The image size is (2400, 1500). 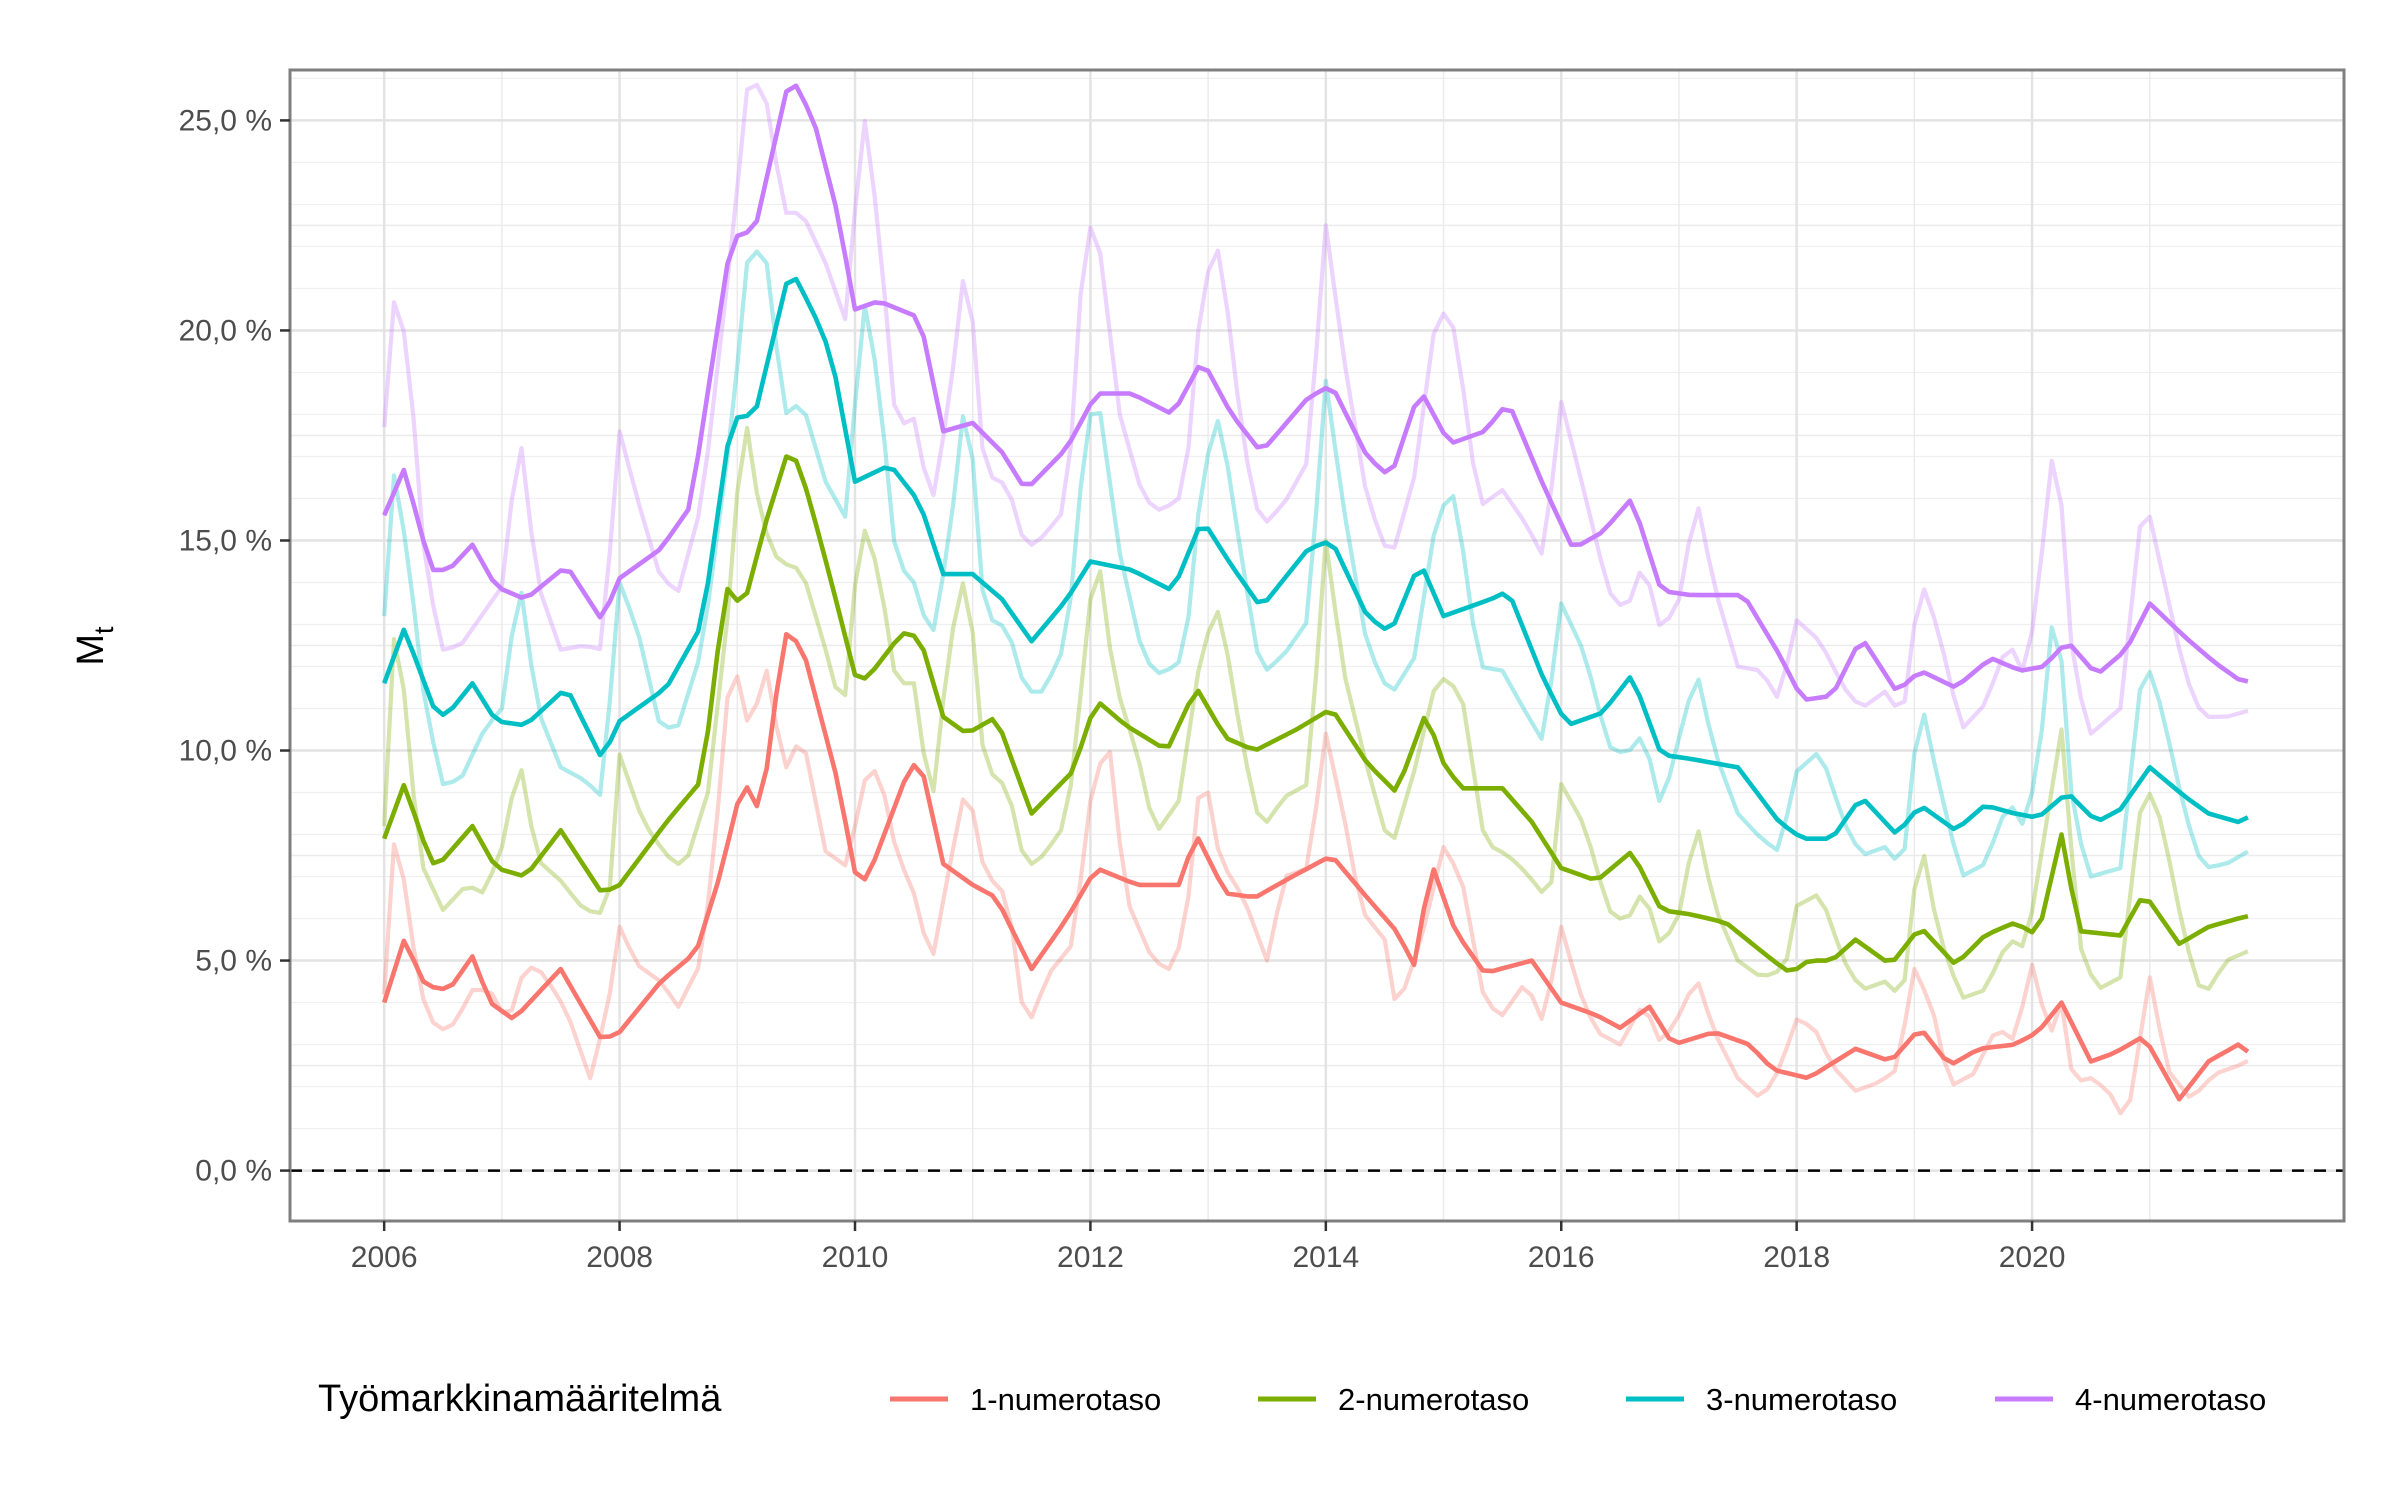 I want to click on y-axis-title-main: M, so click(x=91, y=650).